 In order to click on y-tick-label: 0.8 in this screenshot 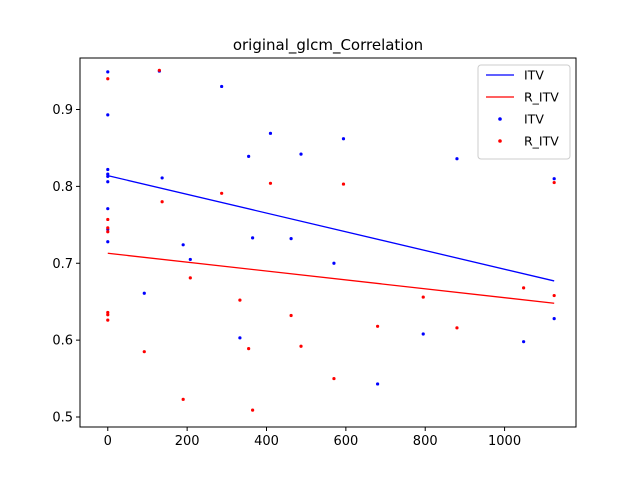, I will do `click(62, 187)`.